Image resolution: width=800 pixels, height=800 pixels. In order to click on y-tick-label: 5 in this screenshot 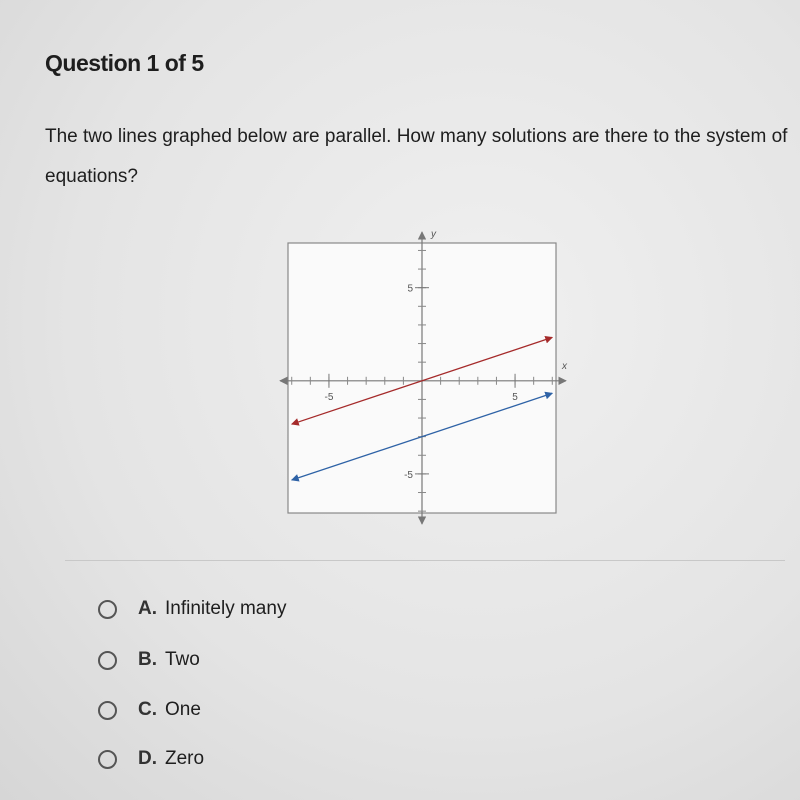, I will do `click(410, 289)`.